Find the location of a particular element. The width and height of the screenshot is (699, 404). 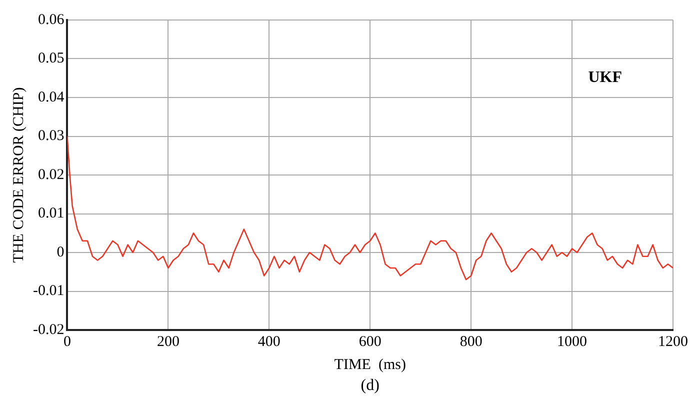

x-tick-label: 200 is located at coordinates (168, 342).